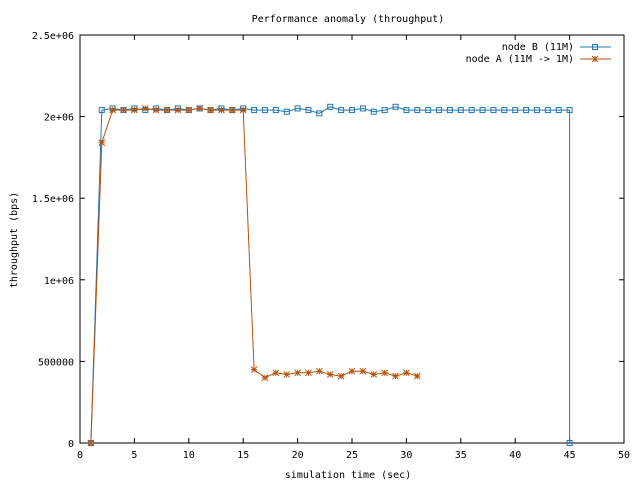 This screenshot has height=480, width=640. What do you see at coordinates (53, 199) in the screenshot?
I see `y-tick-label: 1.5e+06` at bounding box center [53, 199].